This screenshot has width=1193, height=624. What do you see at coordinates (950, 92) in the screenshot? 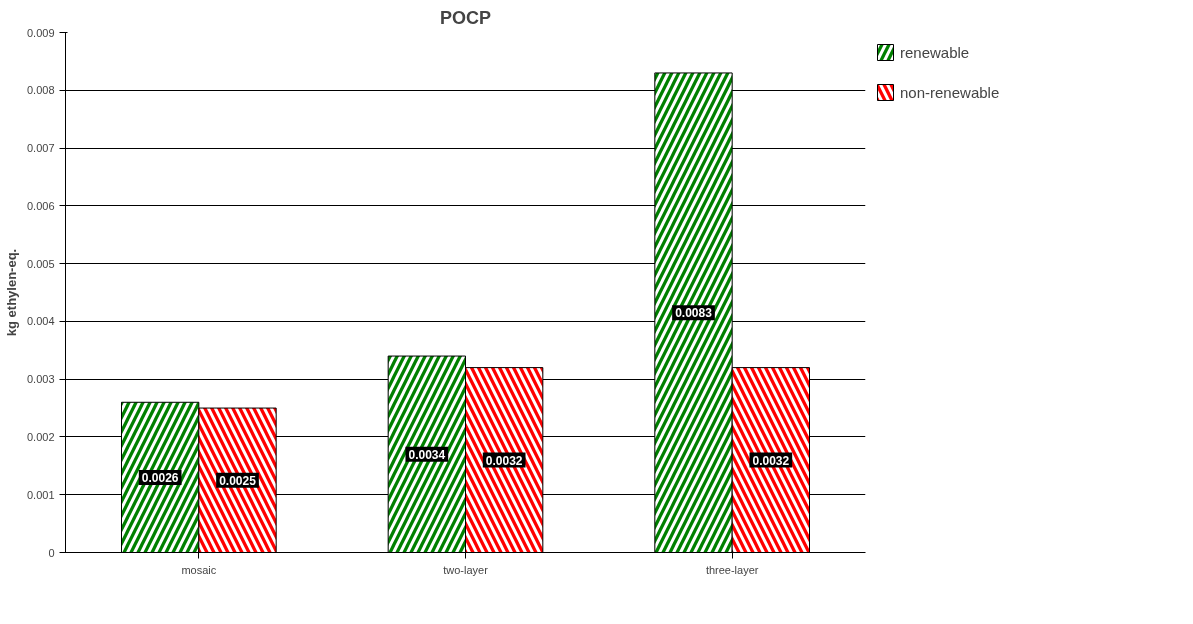
I see `legend-label: non-renewable` at bounding box center [950, 92].